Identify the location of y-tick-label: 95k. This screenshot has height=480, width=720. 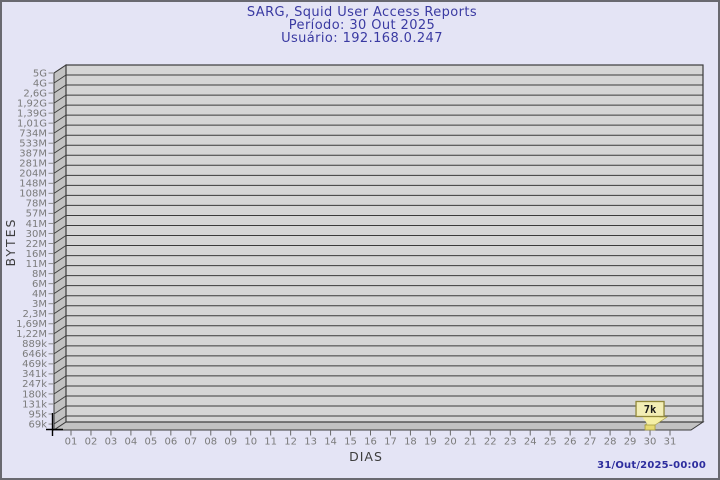
(37, 414).